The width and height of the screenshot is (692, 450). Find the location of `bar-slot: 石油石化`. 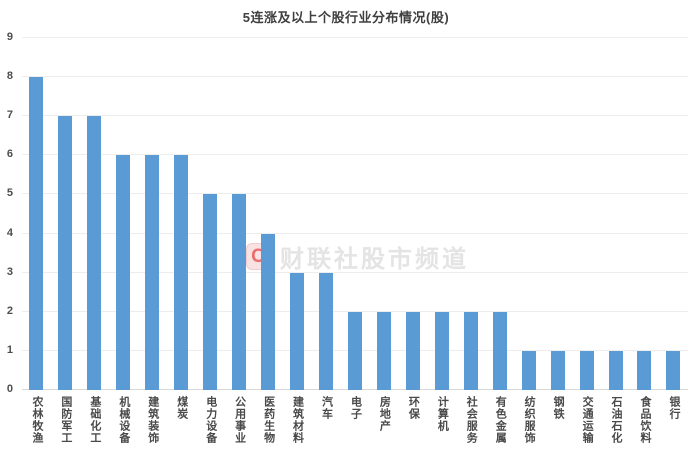

bar-slot: 石油石化 is located at coordinates (615, 241).